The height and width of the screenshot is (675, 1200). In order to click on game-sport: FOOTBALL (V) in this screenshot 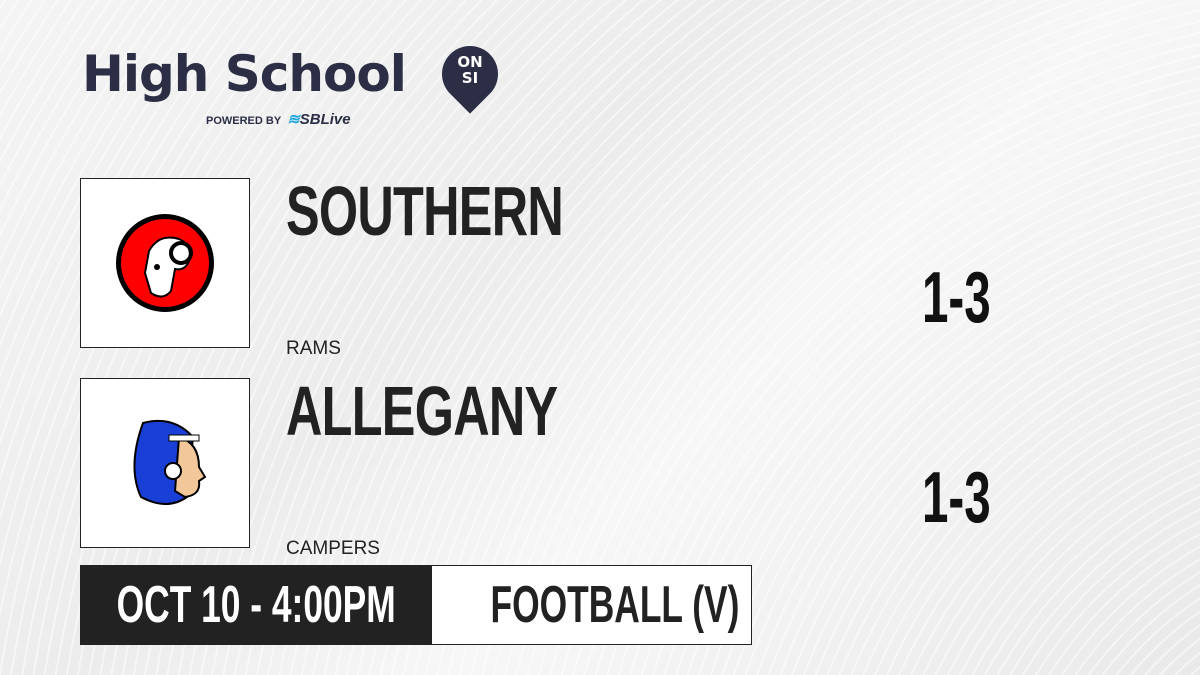, I will do `click(615, 605)`.